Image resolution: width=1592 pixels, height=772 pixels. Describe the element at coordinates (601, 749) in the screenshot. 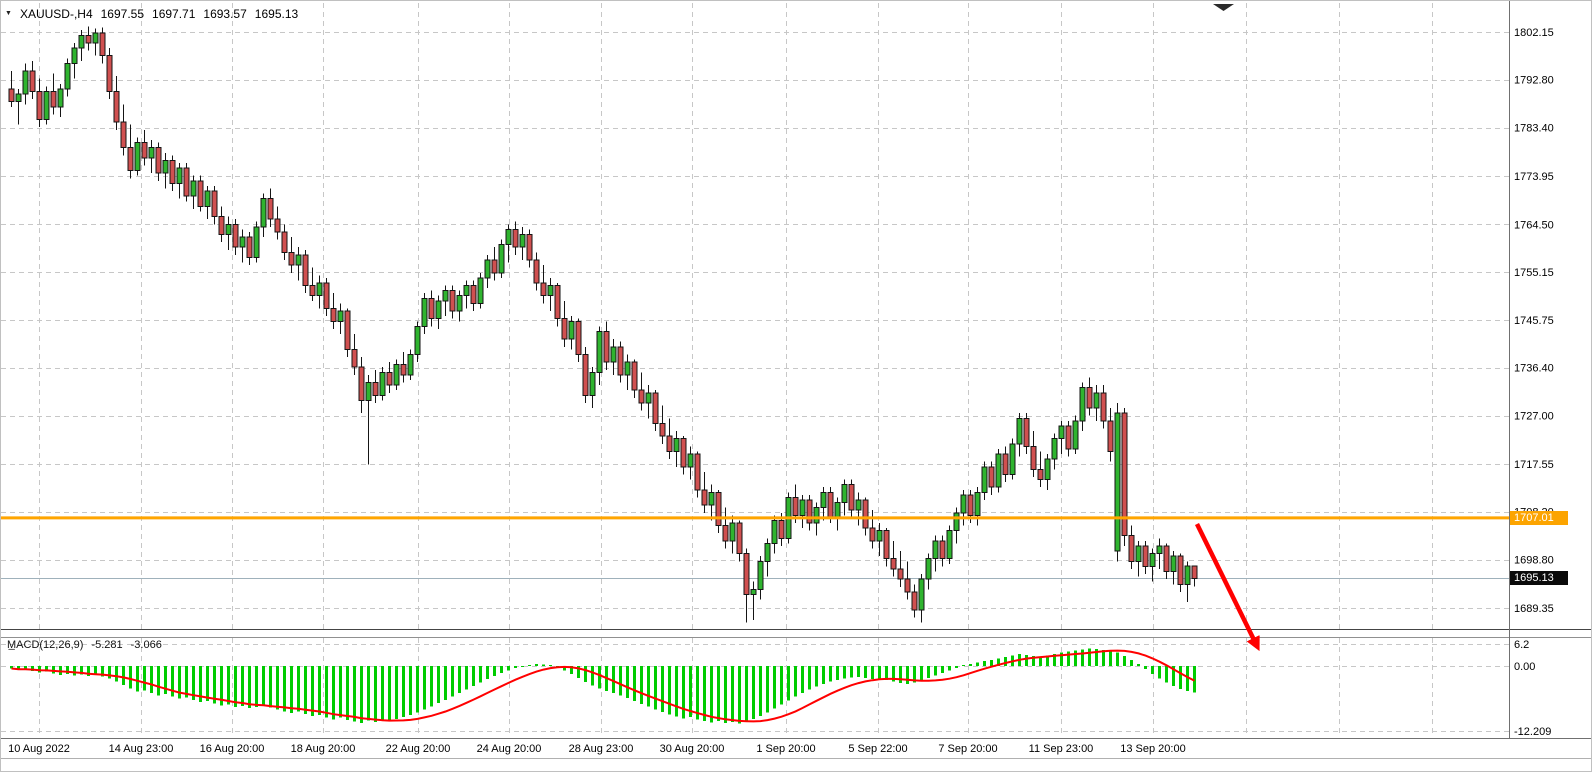

I see `time-axis-label: 28 Aug 23:00` at that location.